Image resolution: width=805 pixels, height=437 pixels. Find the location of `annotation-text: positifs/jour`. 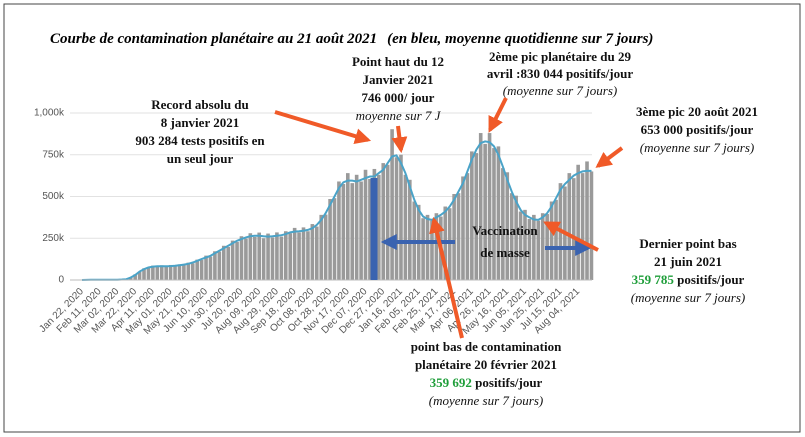

annotation-text: positifs/jour is located at coordinates (709, 279).